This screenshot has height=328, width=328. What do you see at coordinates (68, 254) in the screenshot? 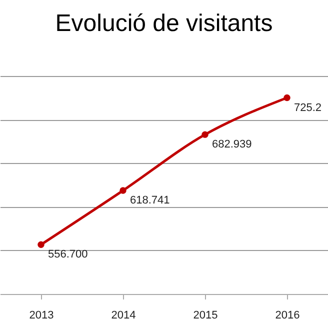
I see `data-label: 556.700` at bounding box center [68, 254].